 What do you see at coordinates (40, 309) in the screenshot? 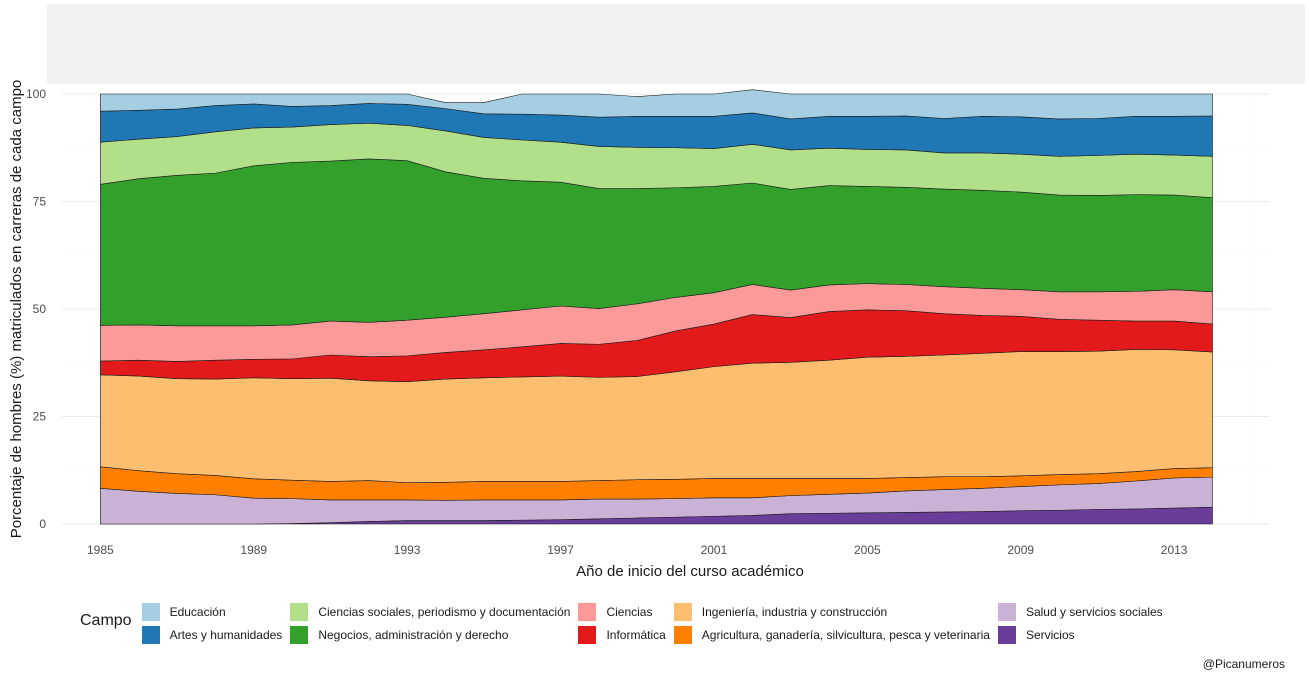
I see `y-tick-label: 50` at bounding box center [40, 309].